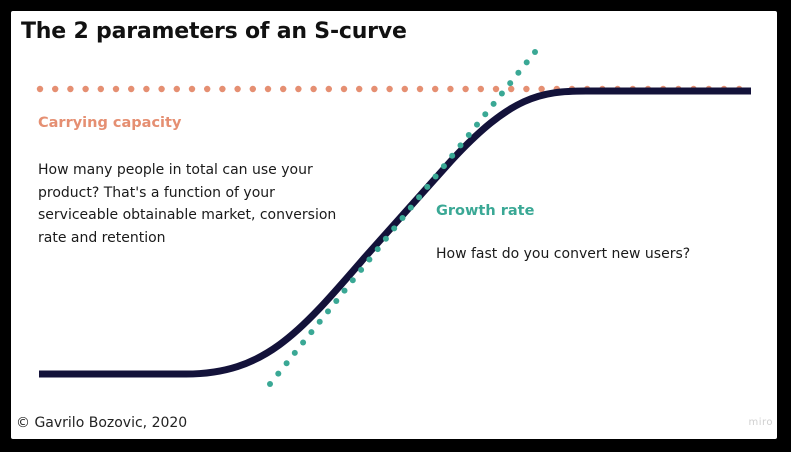 This screenshot has height=452, width=791. I want to click on carrying-capacity-label: Carrying capacity, so click(110, 123).